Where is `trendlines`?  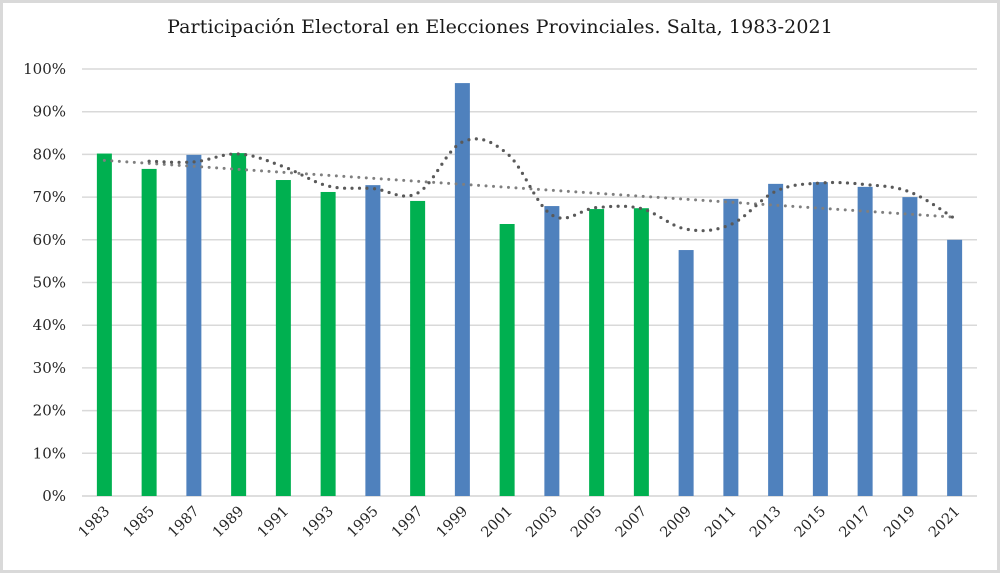
trendlines is located at coordinates (529, 185).